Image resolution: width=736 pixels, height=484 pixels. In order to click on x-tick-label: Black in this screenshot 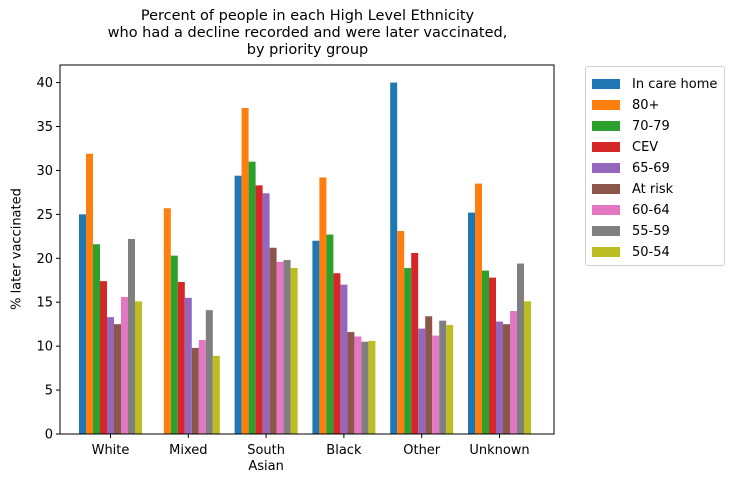, I will do `click(344, 450)`.